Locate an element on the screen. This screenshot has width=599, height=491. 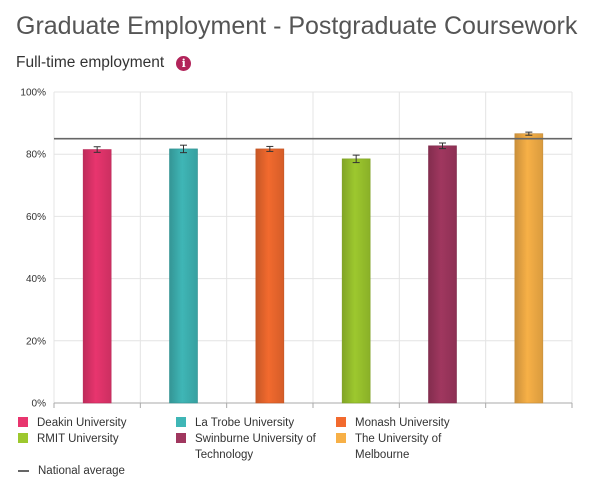
legend-item: Swinburne University of Technology is located at coordinates (254, 447).